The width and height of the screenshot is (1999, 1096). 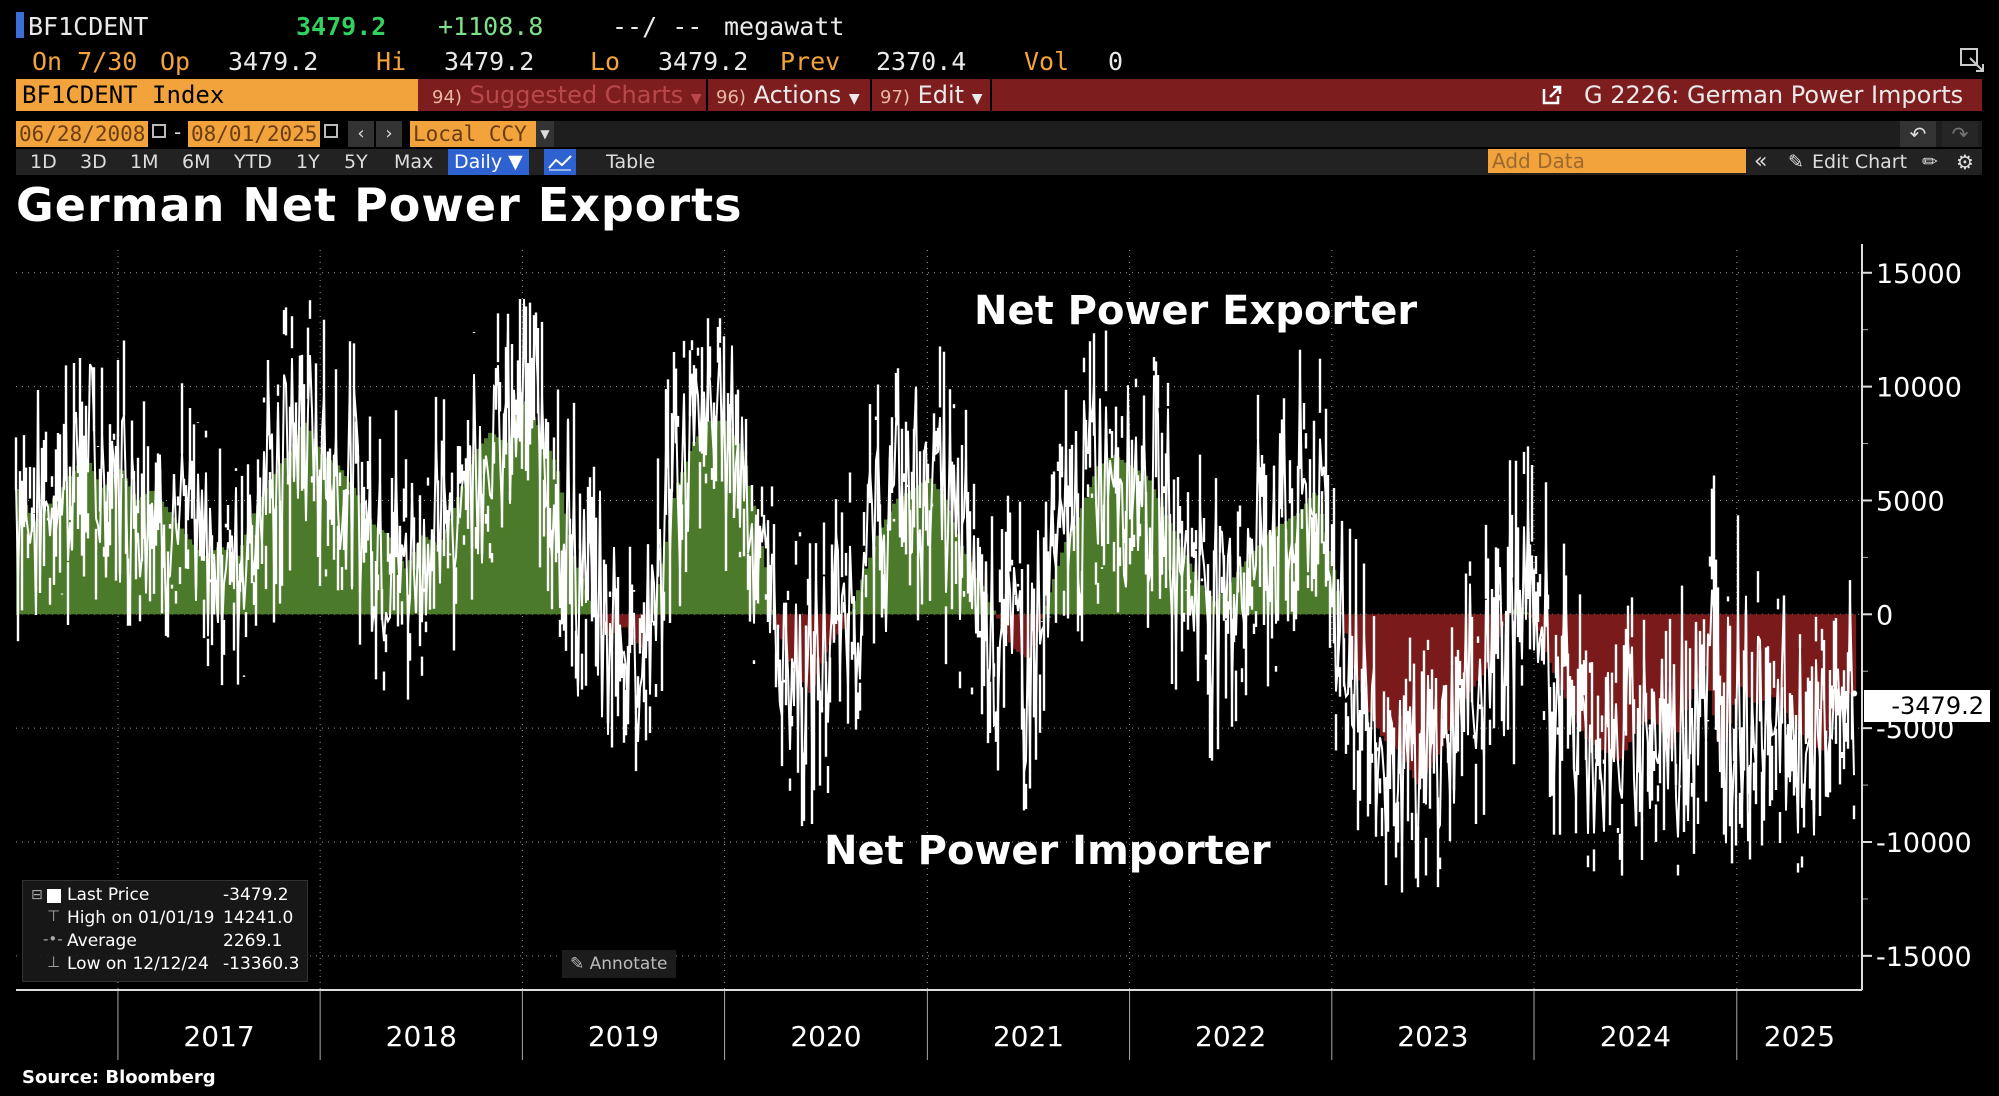 What do you see at coordinates (308, 162) in the screenshot?
I see `period-1y: 1Y` at bounding box center [308, 162].